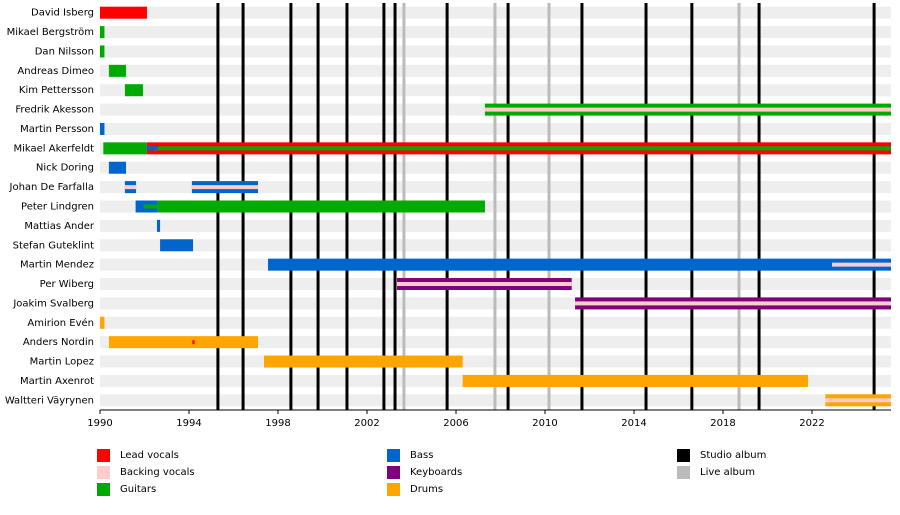  I want to click on x-tick-label: 2018, so click(722, 423).